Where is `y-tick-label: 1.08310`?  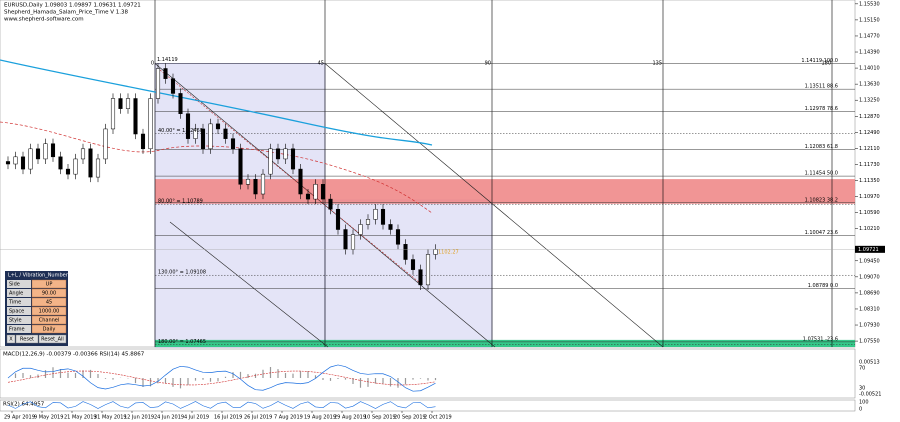
y-tick-label: 1.08310 is located at coordinates (869, 309).